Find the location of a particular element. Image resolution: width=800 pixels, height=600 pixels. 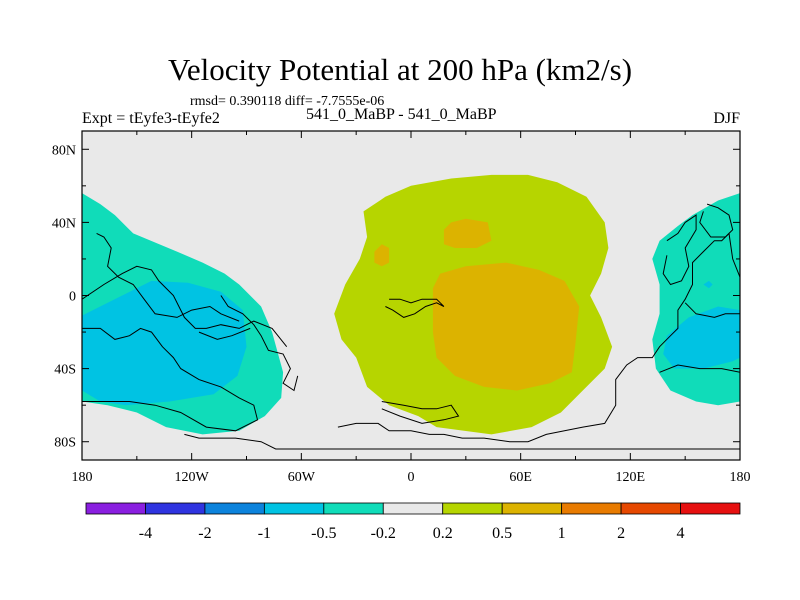

coastline-west-continent-north is located at coordinates (185, 306).